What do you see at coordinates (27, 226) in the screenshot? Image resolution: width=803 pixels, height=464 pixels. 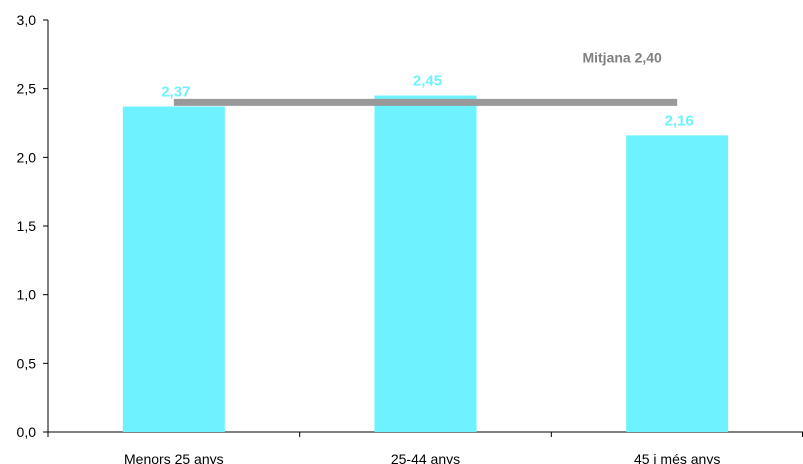 I see `y-tick-label: 1,5` at bounding box center [27, 226].